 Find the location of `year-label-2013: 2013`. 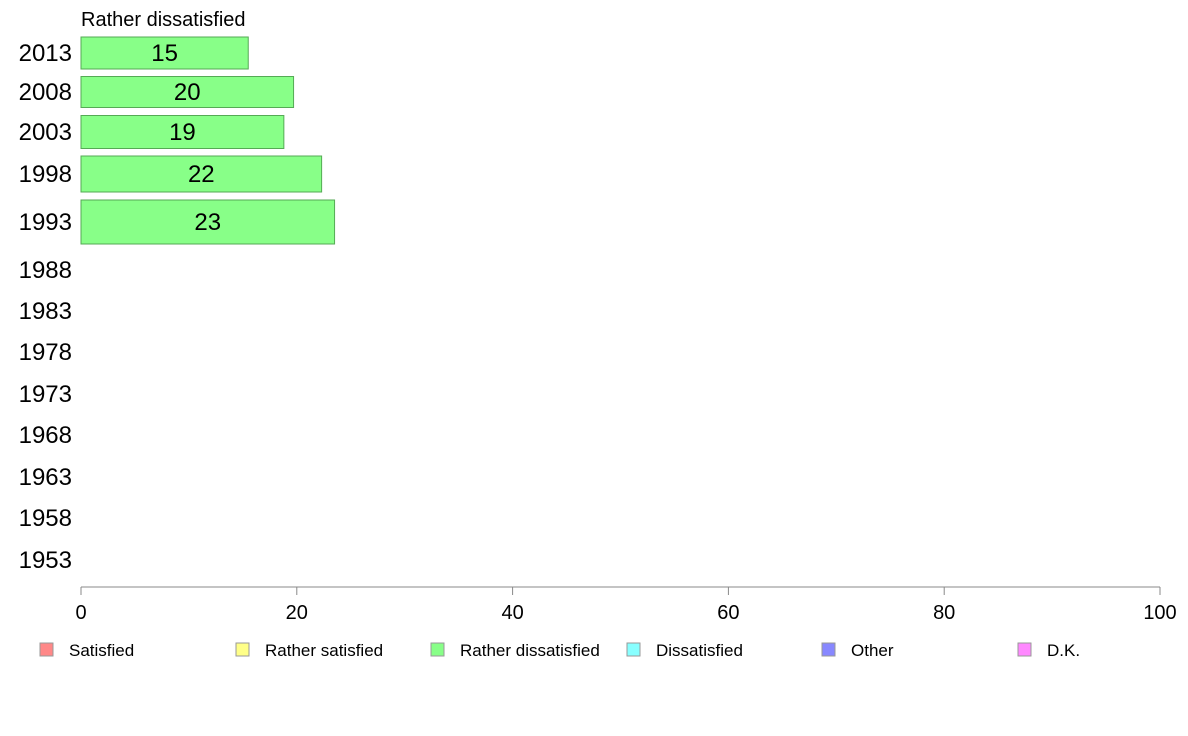

year-label-2013: 2013 is located at coordinates (45, 53).